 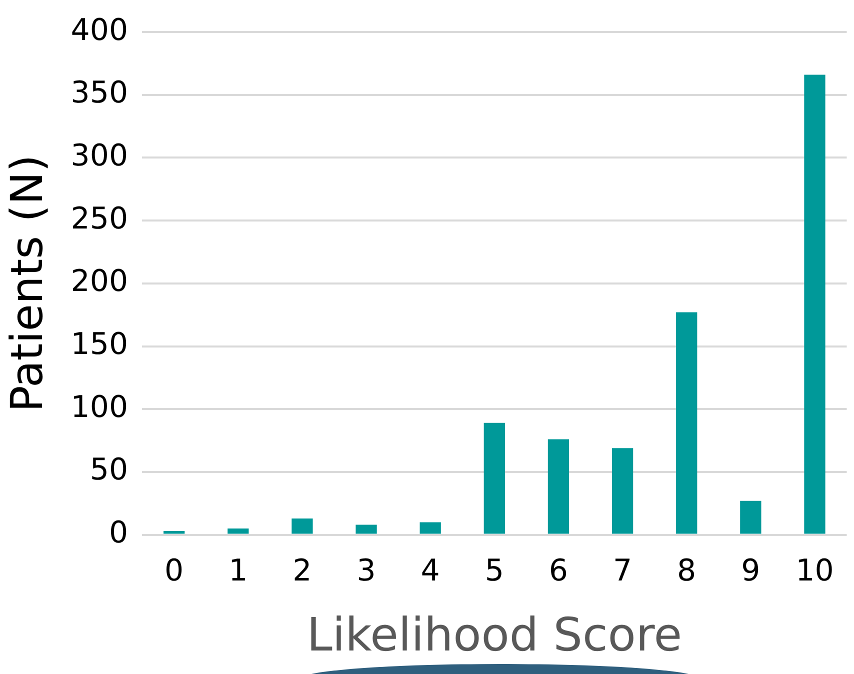 I want to click on y-tick-label: 150, so click(x=99, y=344).